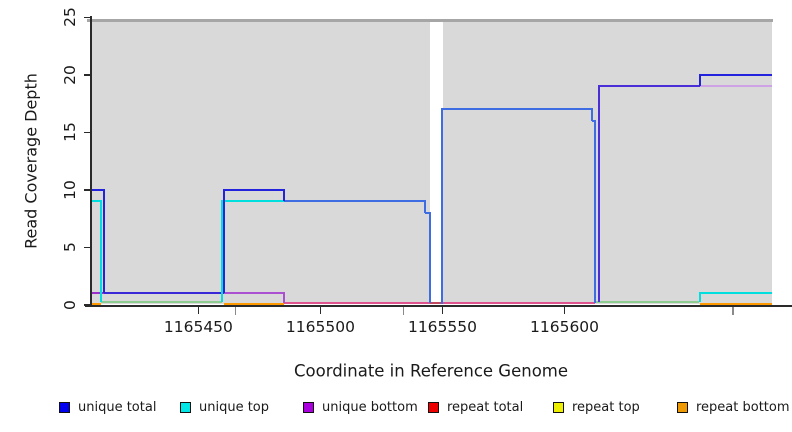 This screenshot has width=792, height=432. Describe the element at coordinates (431, 371) in the screenshot. I see `x-axis-title: Coordinate in Reference Genome` at that location.